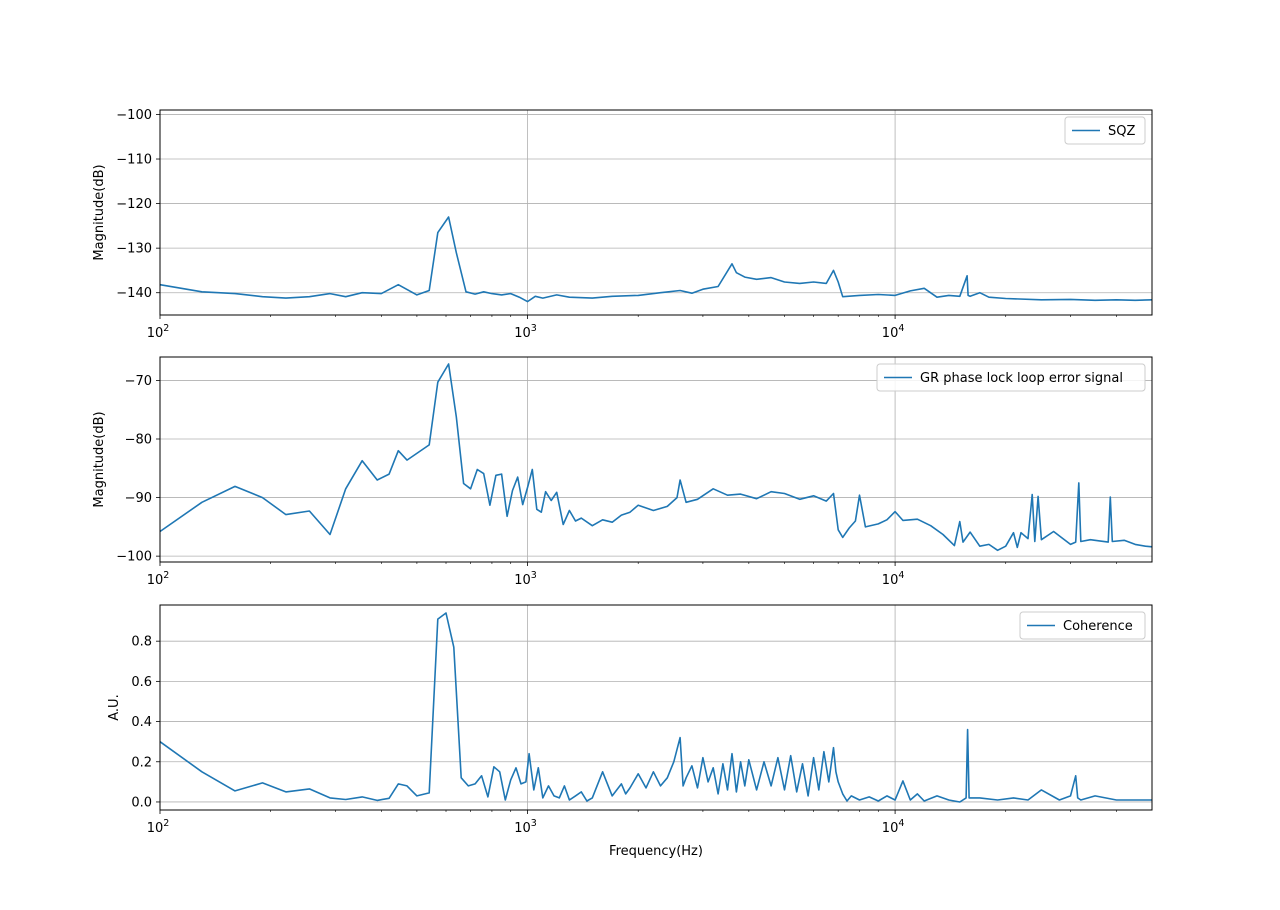  What do you see at coordinates (134, 160) in the screenshot?
I see `chart-1-ytick-label-1: −110` at bounding box center [134, 160].